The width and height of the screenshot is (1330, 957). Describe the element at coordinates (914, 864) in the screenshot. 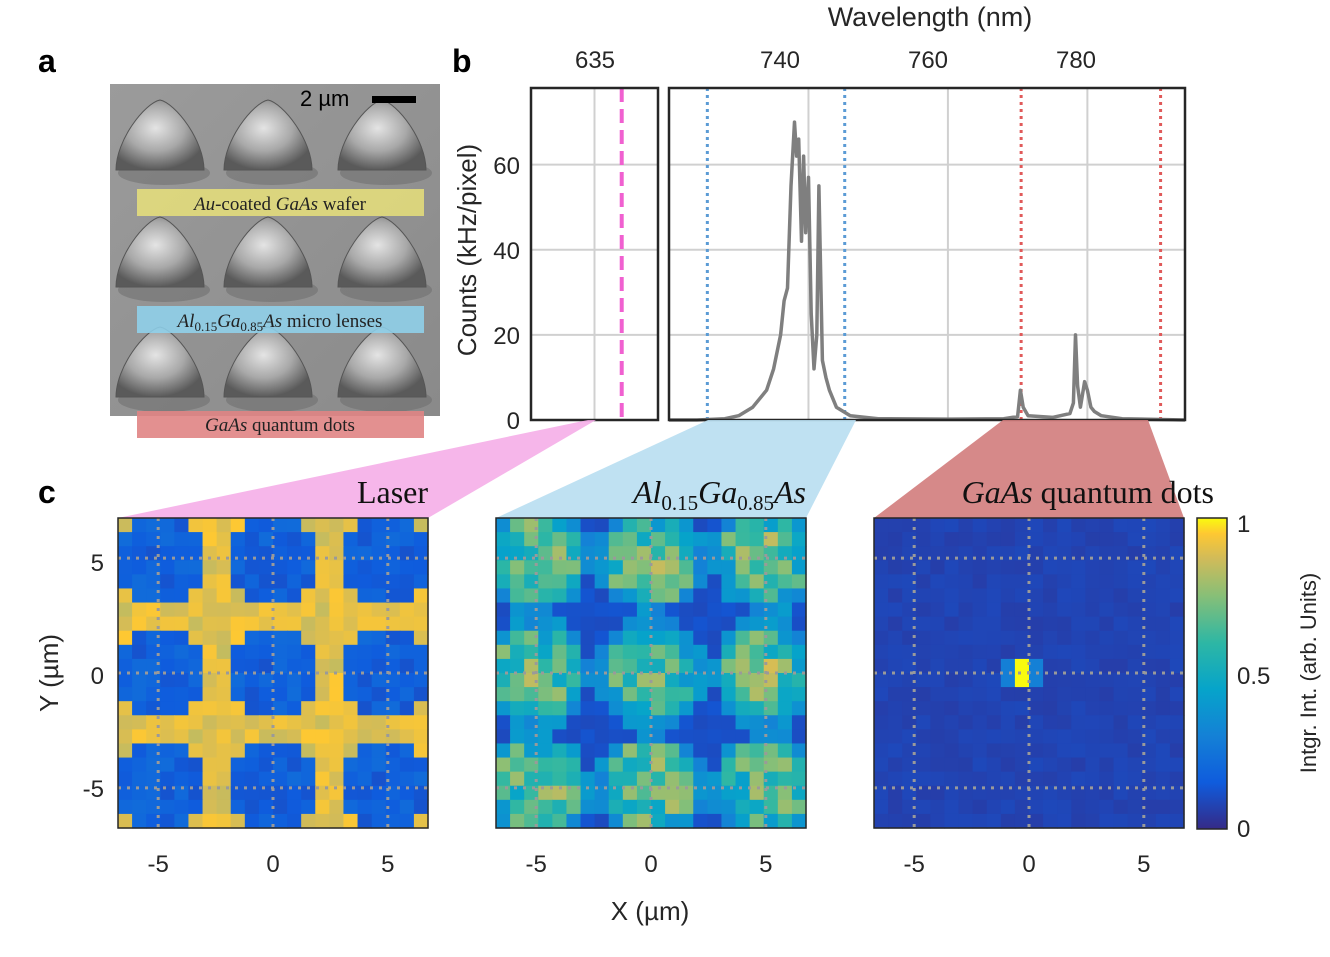

I see `map-tick-x: -5` at that location.